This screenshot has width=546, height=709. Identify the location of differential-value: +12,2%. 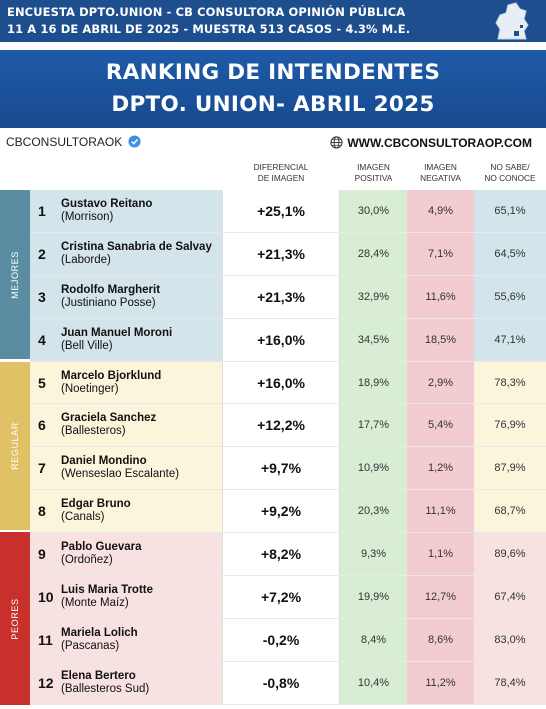
(281, 425).